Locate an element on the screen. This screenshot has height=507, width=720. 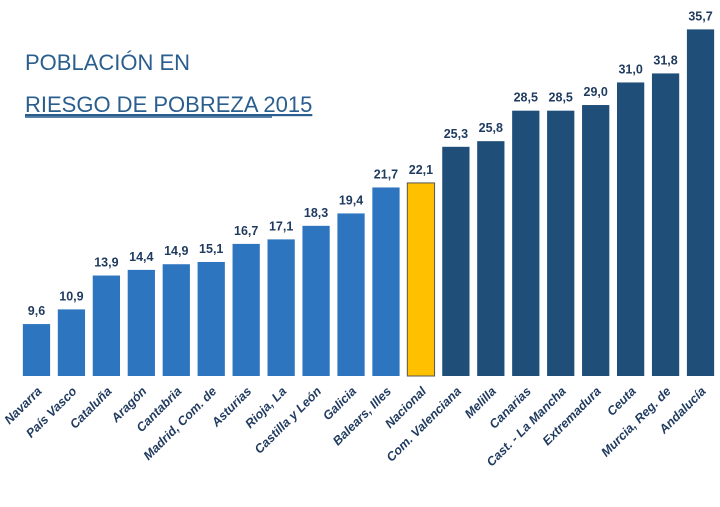
chart-title: RIESGO DE POBREZA 2015 is located at coordinates (168, 104).